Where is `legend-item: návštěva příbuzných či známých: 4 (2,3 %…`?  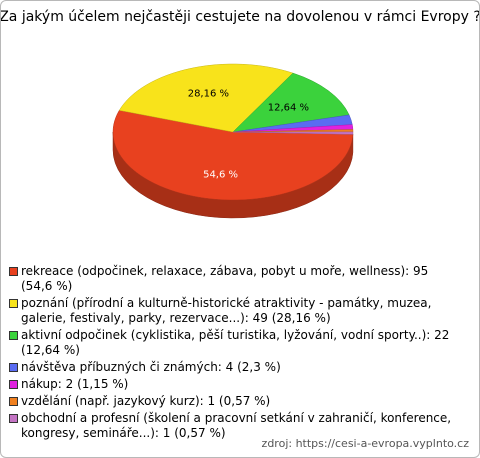 legend-item: návštěva příbuzných či známých: 4 (2,3 %… is located at coordinates (235, 367).